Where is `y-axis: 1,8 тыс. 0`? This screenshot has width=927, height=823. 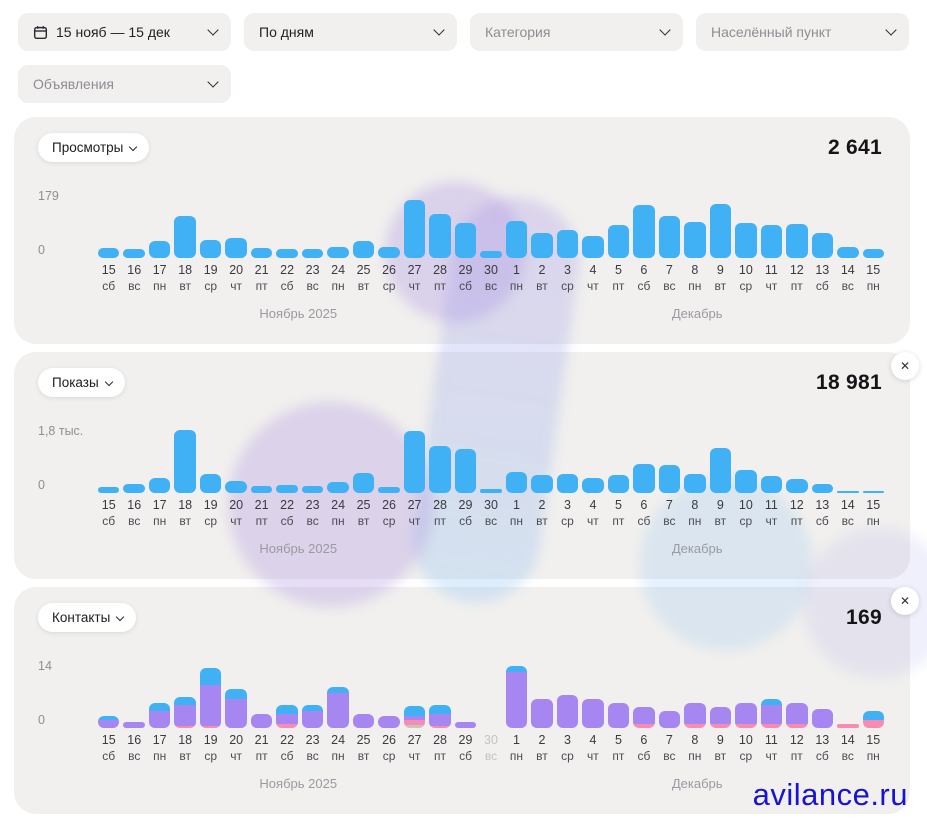
y-axis: 1,8 тыс. 0 is located at coordinates (67, 458).